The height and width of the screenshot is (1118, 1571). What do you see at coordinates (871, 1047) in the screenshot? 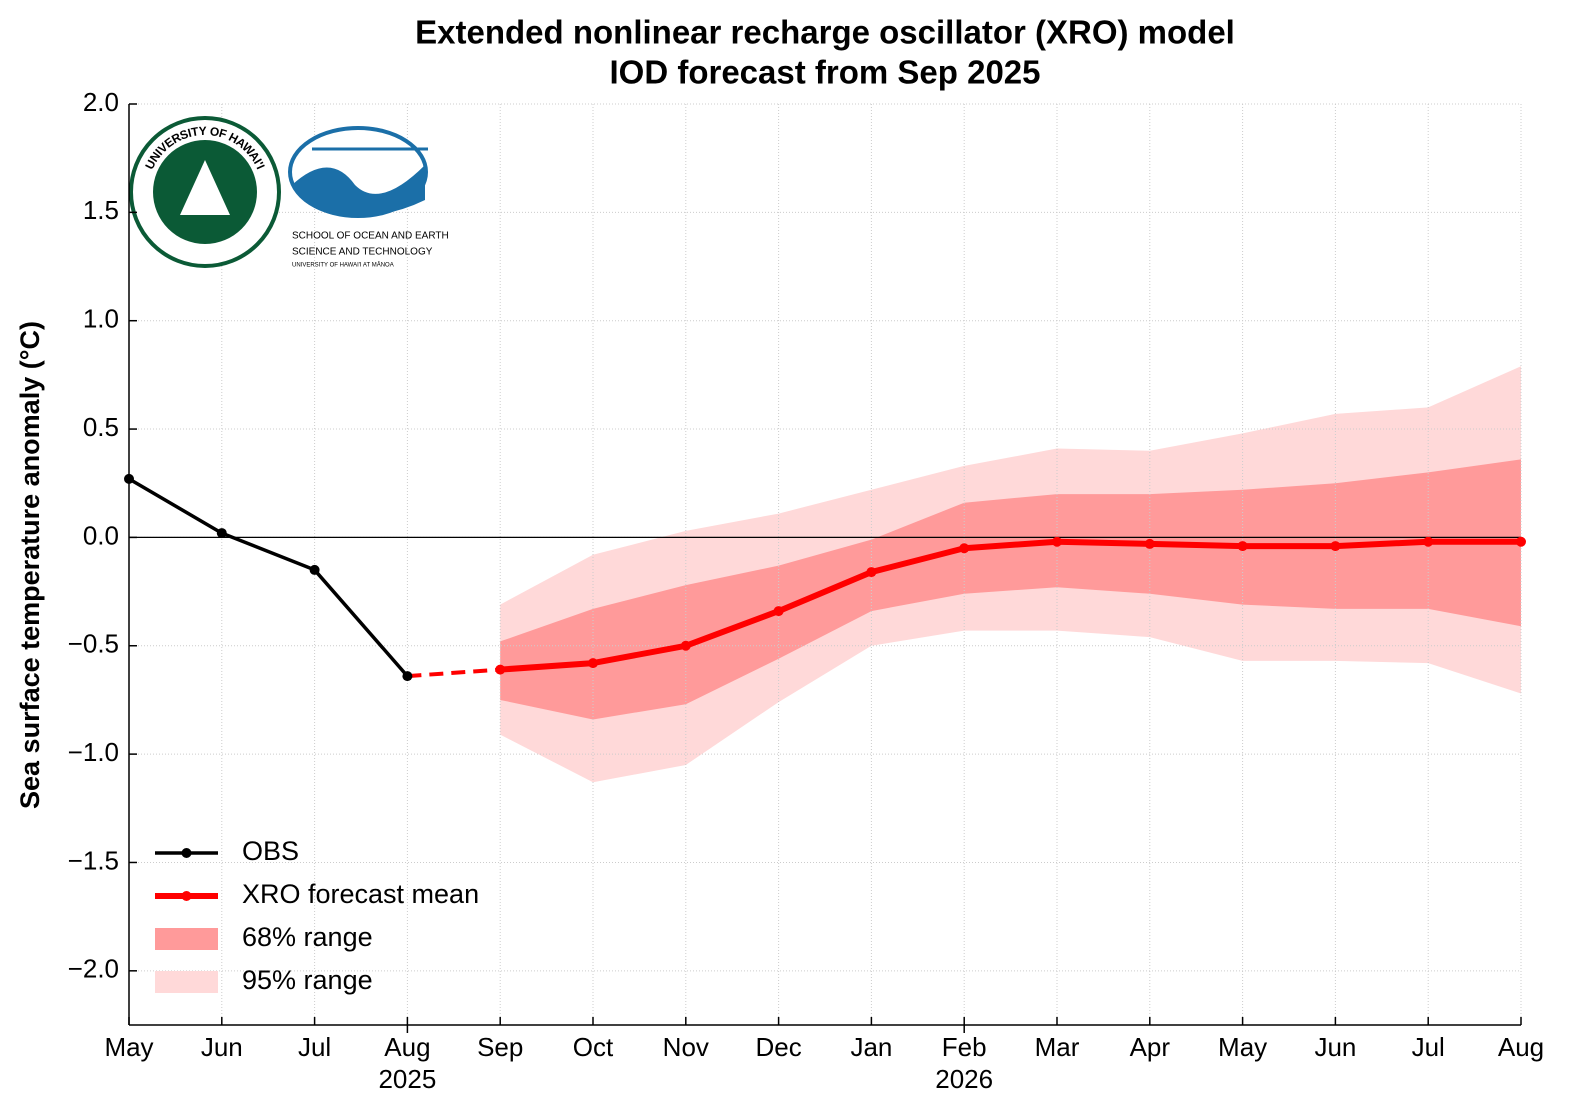
I see `x-tick-label: Jan` at bounding box center [871, 1047].